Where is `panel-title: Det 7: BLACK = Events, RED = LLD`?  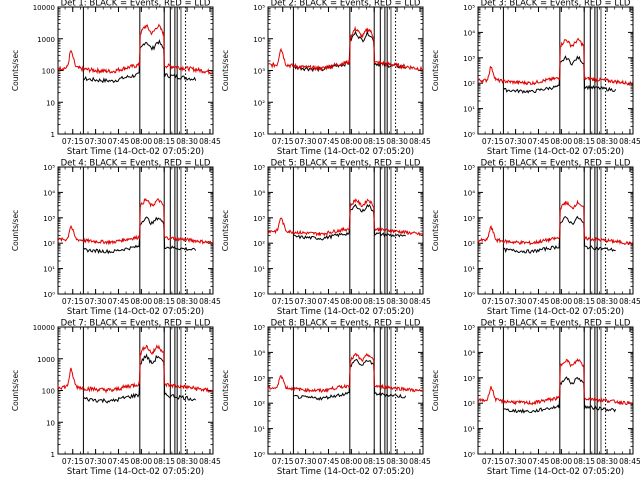
panel-title: Det 7: BLACK = Events, RED = LLD is located at coordinates (136, 324).